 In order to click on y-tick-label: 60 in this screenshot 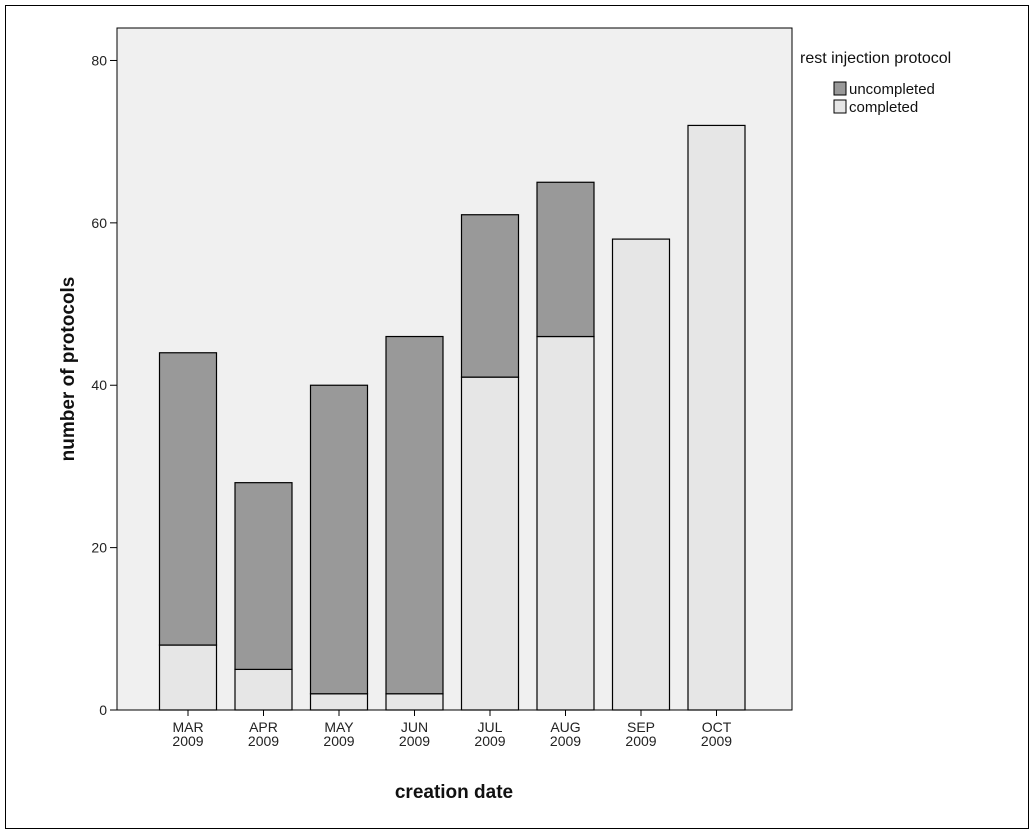, I will do `click(99, 223)`.